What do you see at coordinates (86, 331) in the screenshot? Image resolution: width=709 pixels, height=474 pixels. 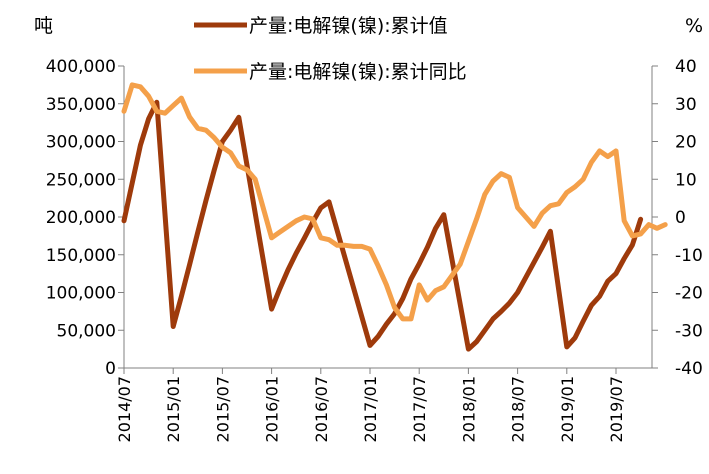 I see `left-tick-label: 50,000` at bounding box center [86, 331].